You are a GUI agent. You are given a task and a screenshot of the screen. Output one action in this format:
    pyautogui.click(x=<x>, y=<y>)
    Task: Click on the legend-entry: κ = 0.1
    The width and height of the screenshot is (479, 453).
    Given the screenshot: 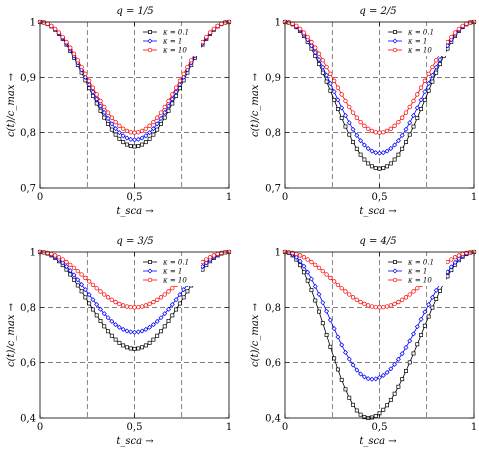 What is the action you would take?
    pyautogui.click(x=420, y=33)
    